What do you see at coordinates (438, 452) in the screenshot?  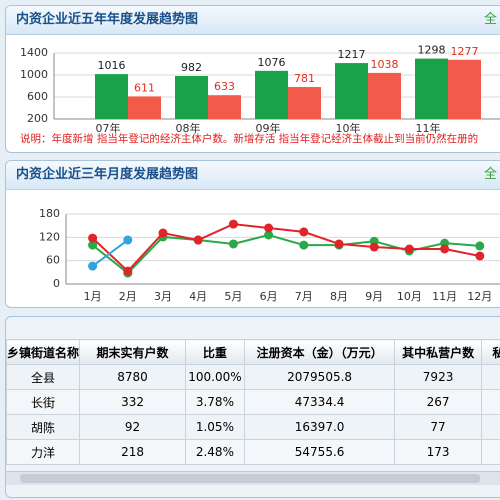 I see `cell: 173` at bounding box center [438, 452].